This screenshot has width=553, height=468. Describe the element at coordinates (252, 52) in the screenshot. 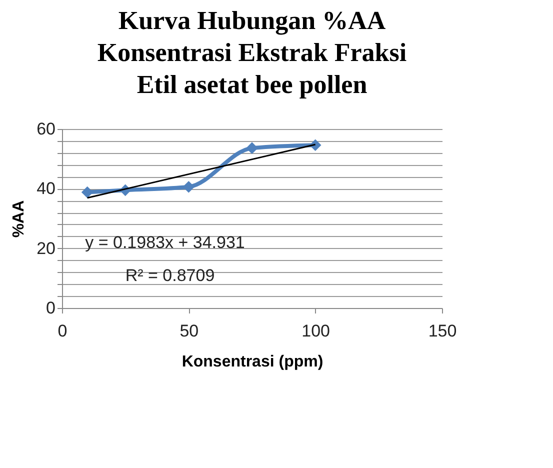

I see `text: Konsentrasi Ekstrak Fraksi` at that location.